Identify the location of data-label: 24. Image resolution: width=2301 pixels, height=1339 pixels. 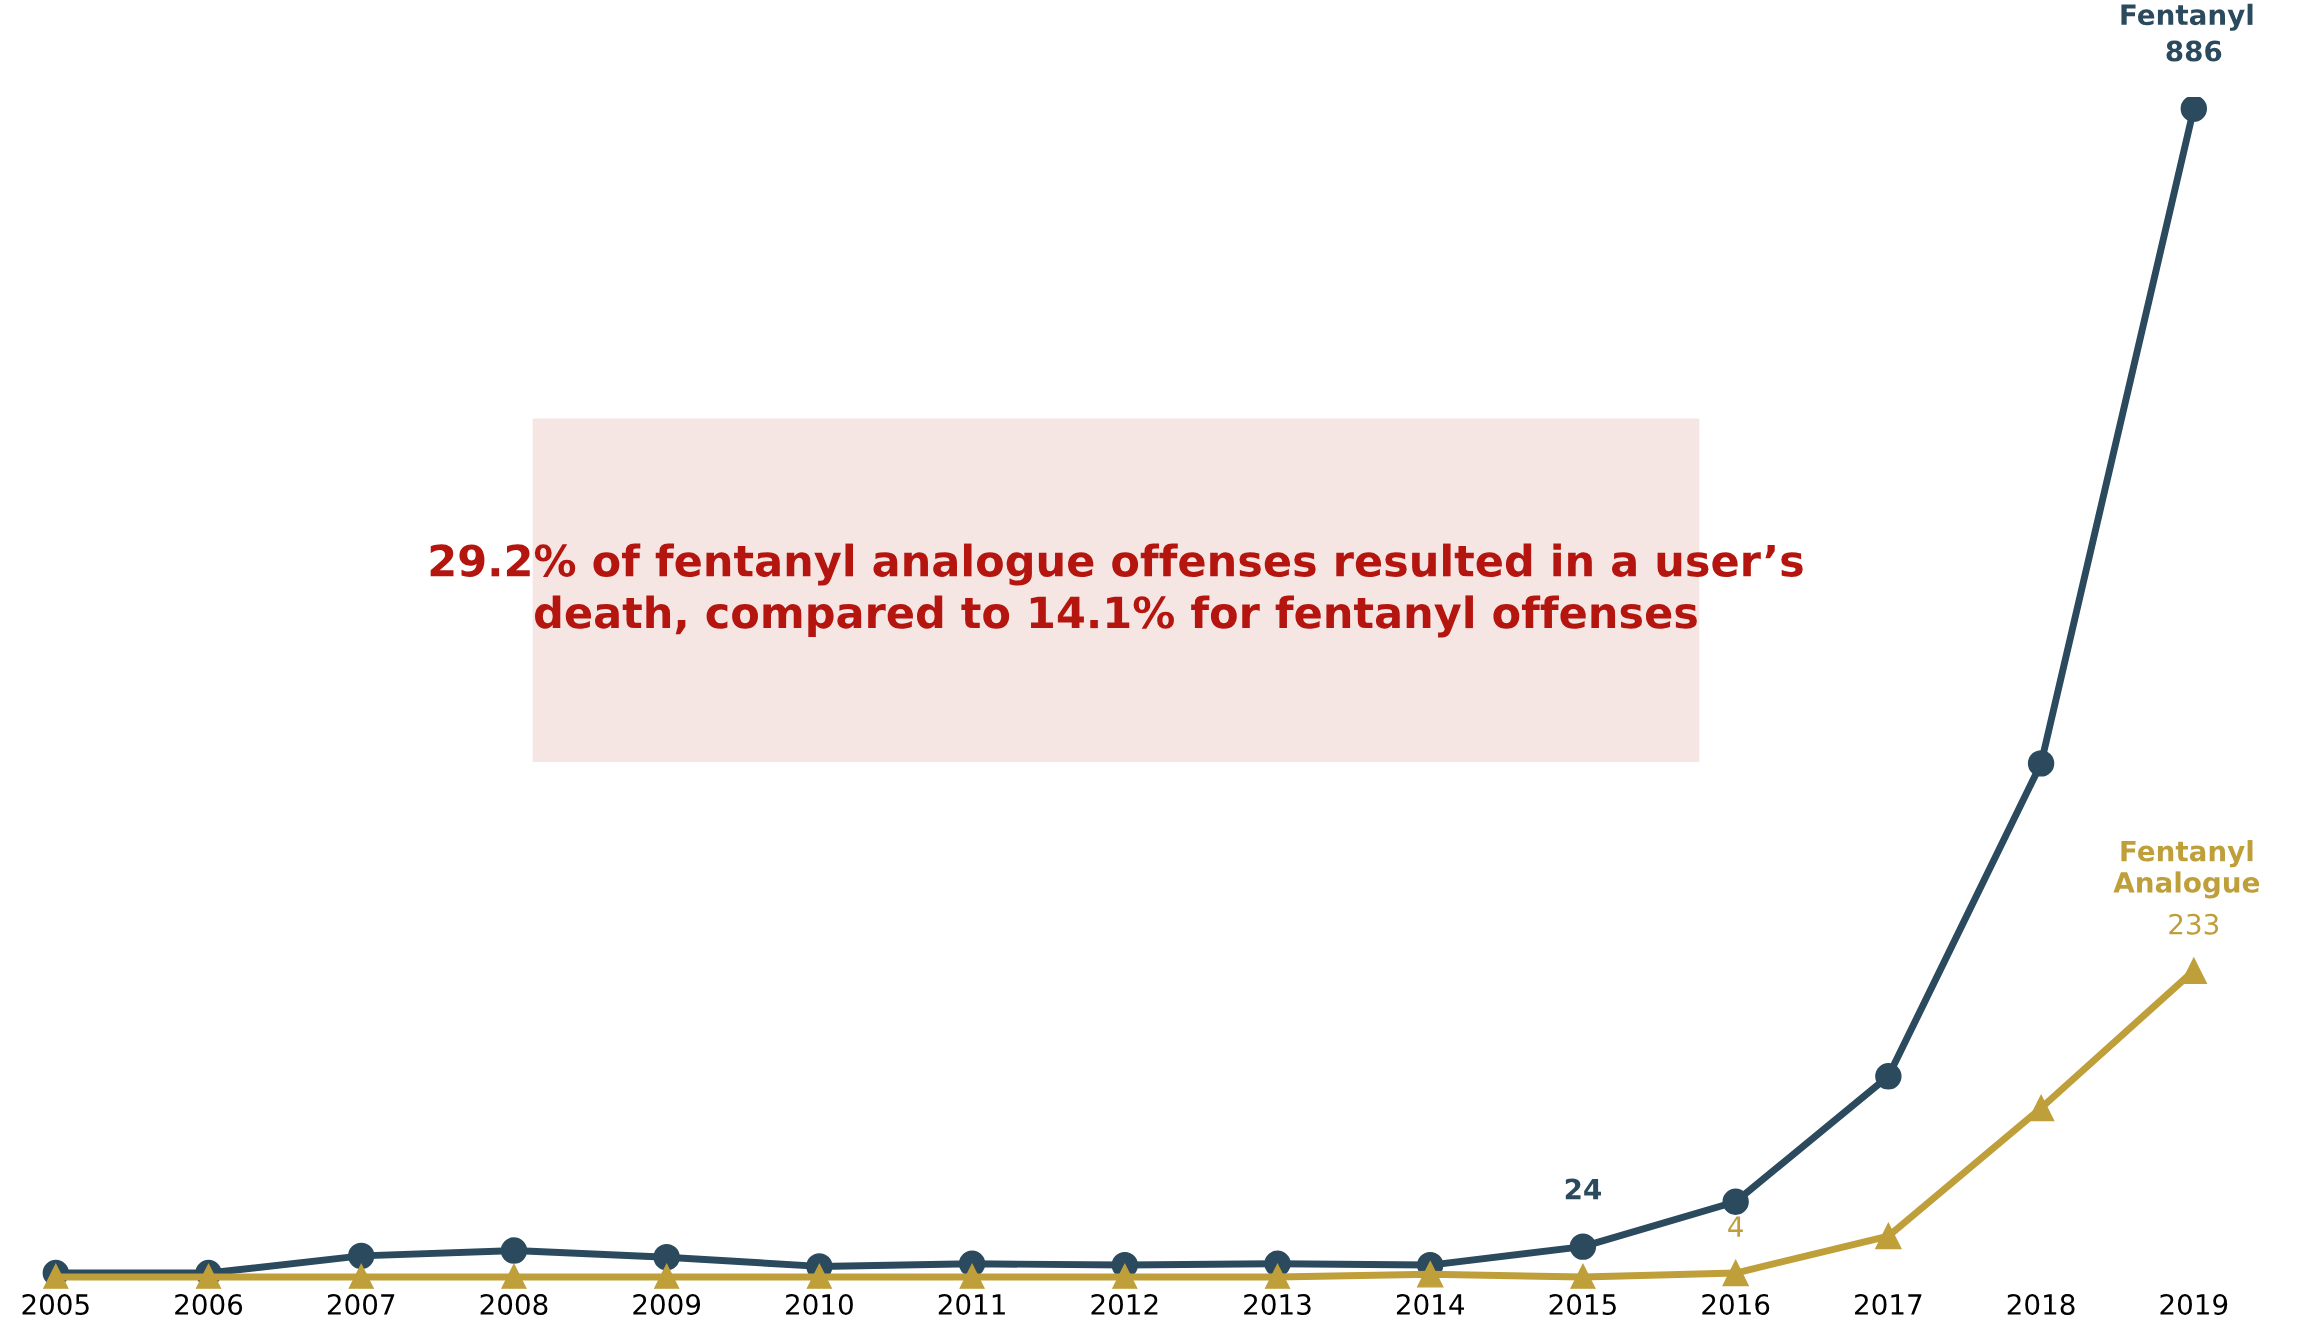
(1583, 1189).